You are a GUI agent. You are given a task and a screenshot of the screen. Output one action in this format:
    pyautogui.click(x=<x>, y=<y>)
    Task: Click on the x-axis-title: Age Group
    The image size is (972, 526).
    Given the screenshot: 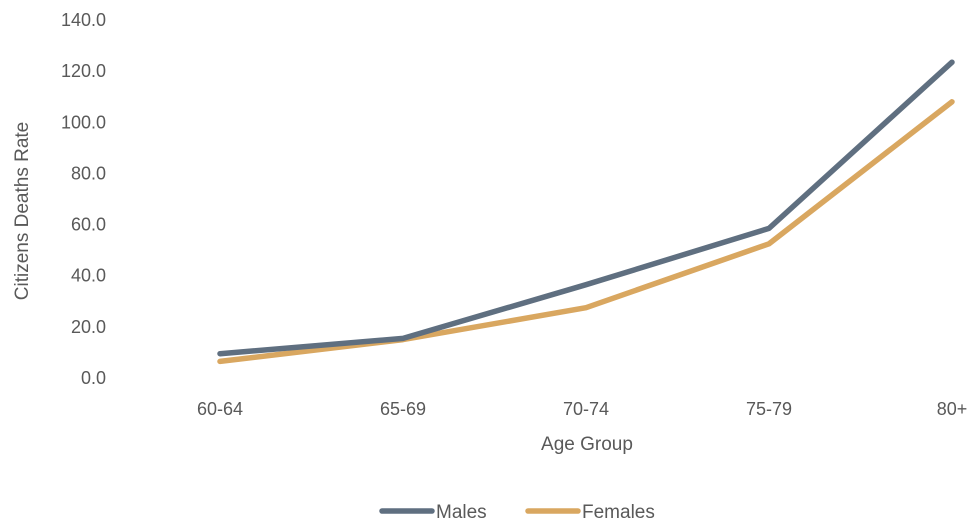 What is the action you would take?
    pyautogui.click(x=587, y=444)
    